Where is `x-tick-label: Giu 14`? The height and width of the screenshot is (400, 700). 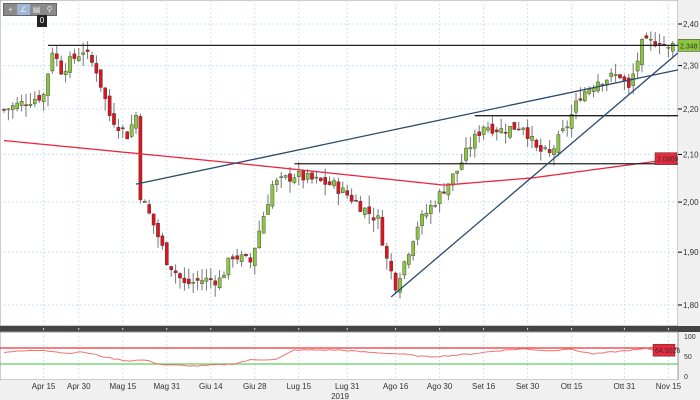
x-tick-label: Giu 14 is located at coordinates (211, 386).